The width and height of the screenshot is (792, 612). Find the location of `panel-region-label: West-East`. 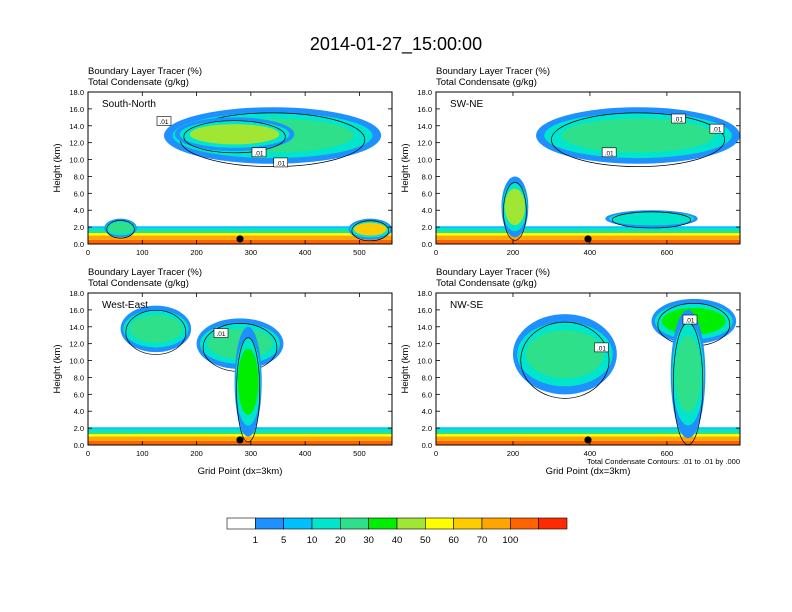

panel-region-label: West-East is located at coordinates (125, 305).